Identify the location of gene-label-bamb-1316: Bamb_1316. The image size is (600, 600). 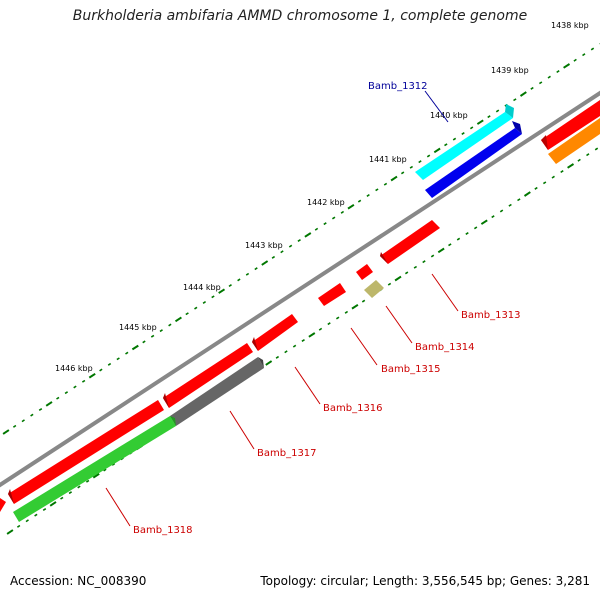
(353, 408).